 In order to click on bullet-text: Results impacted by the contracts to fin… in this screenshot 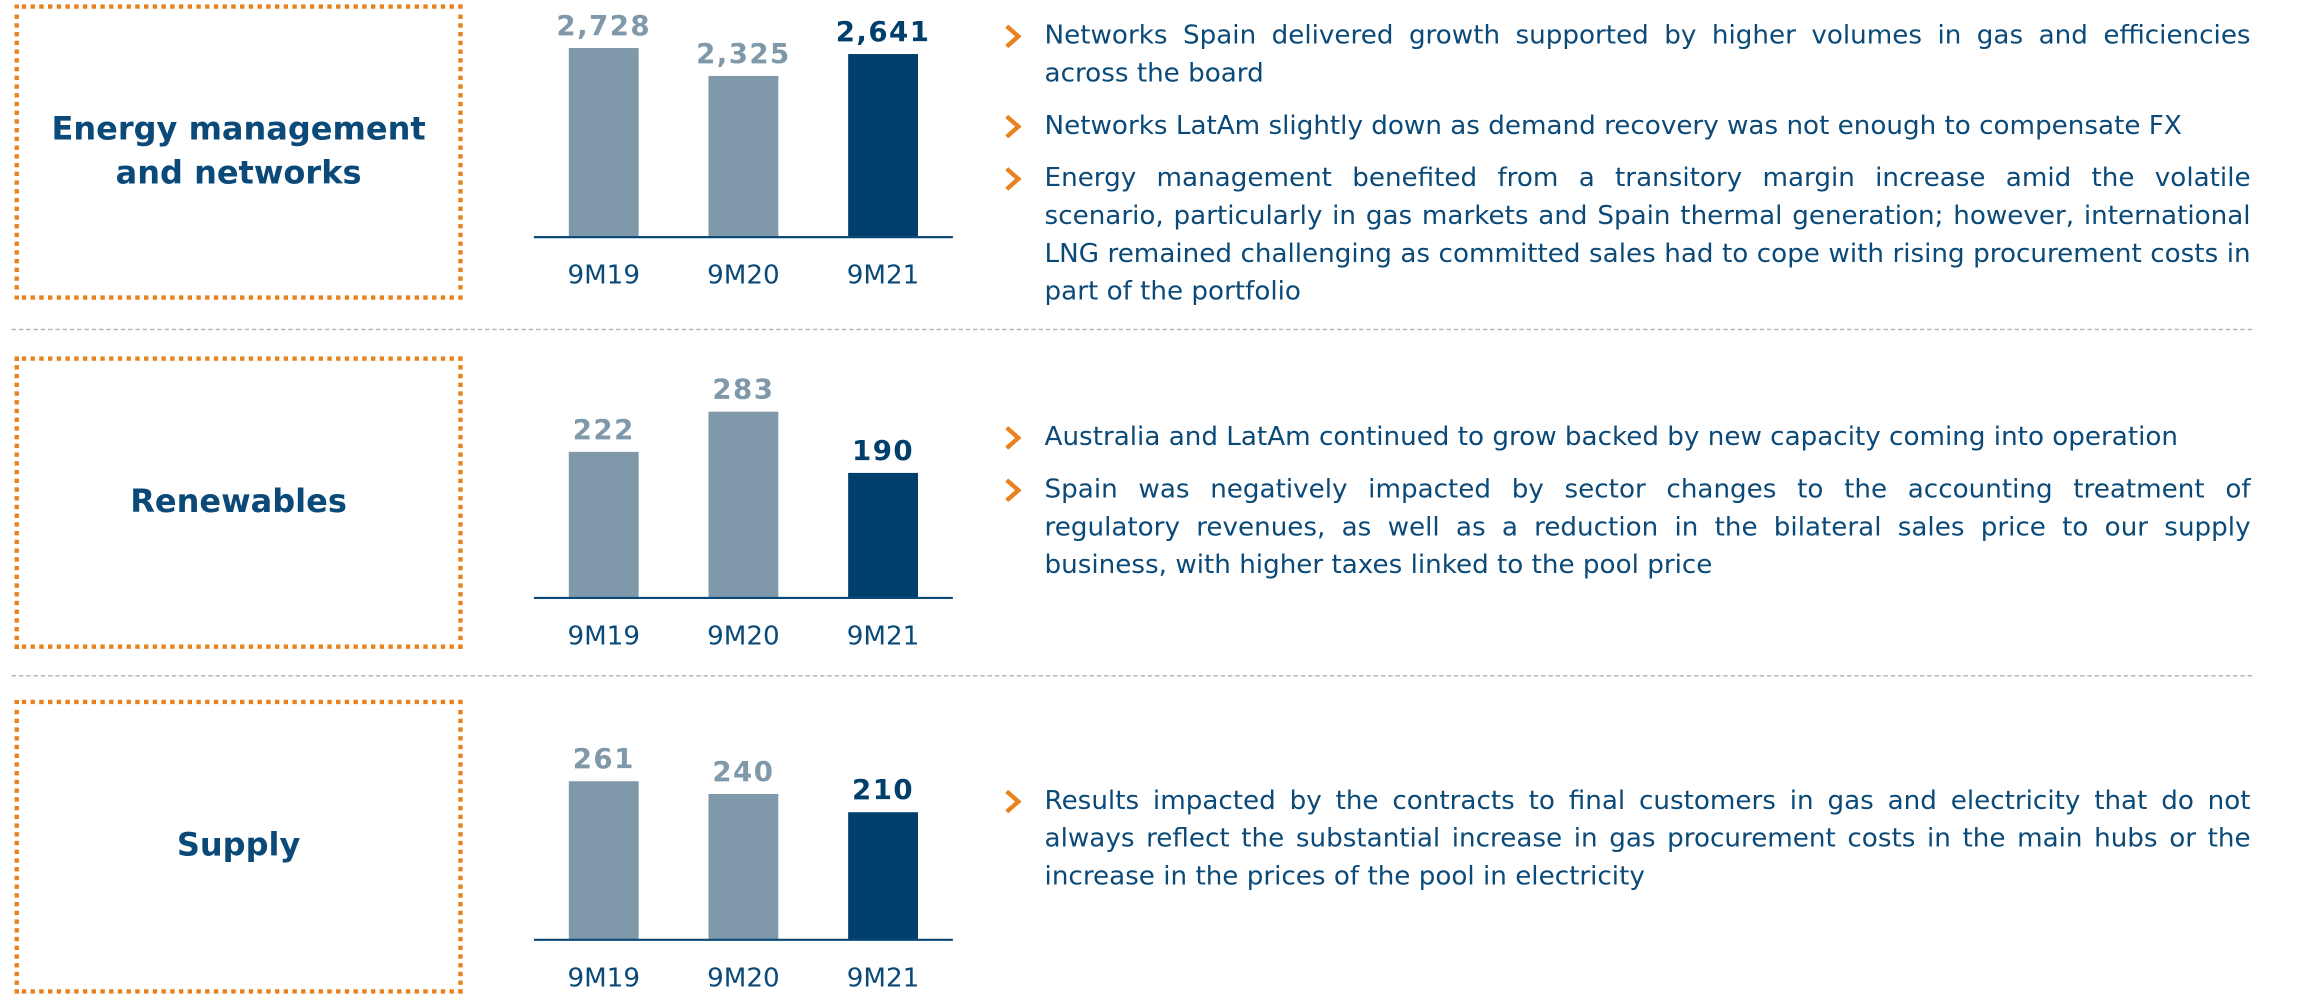, I will do `click(1627, 839)`.